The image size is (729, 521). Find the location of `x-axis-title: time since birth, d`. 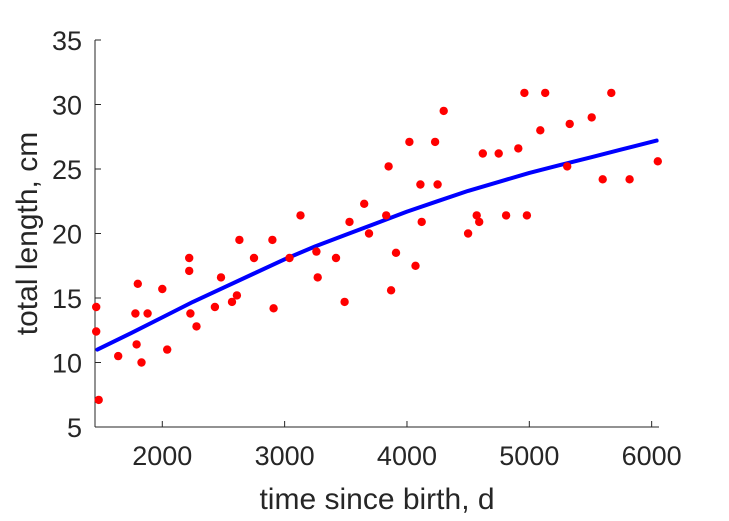

x-axis-title: time since birth, d is located at coordinates (376, 499).